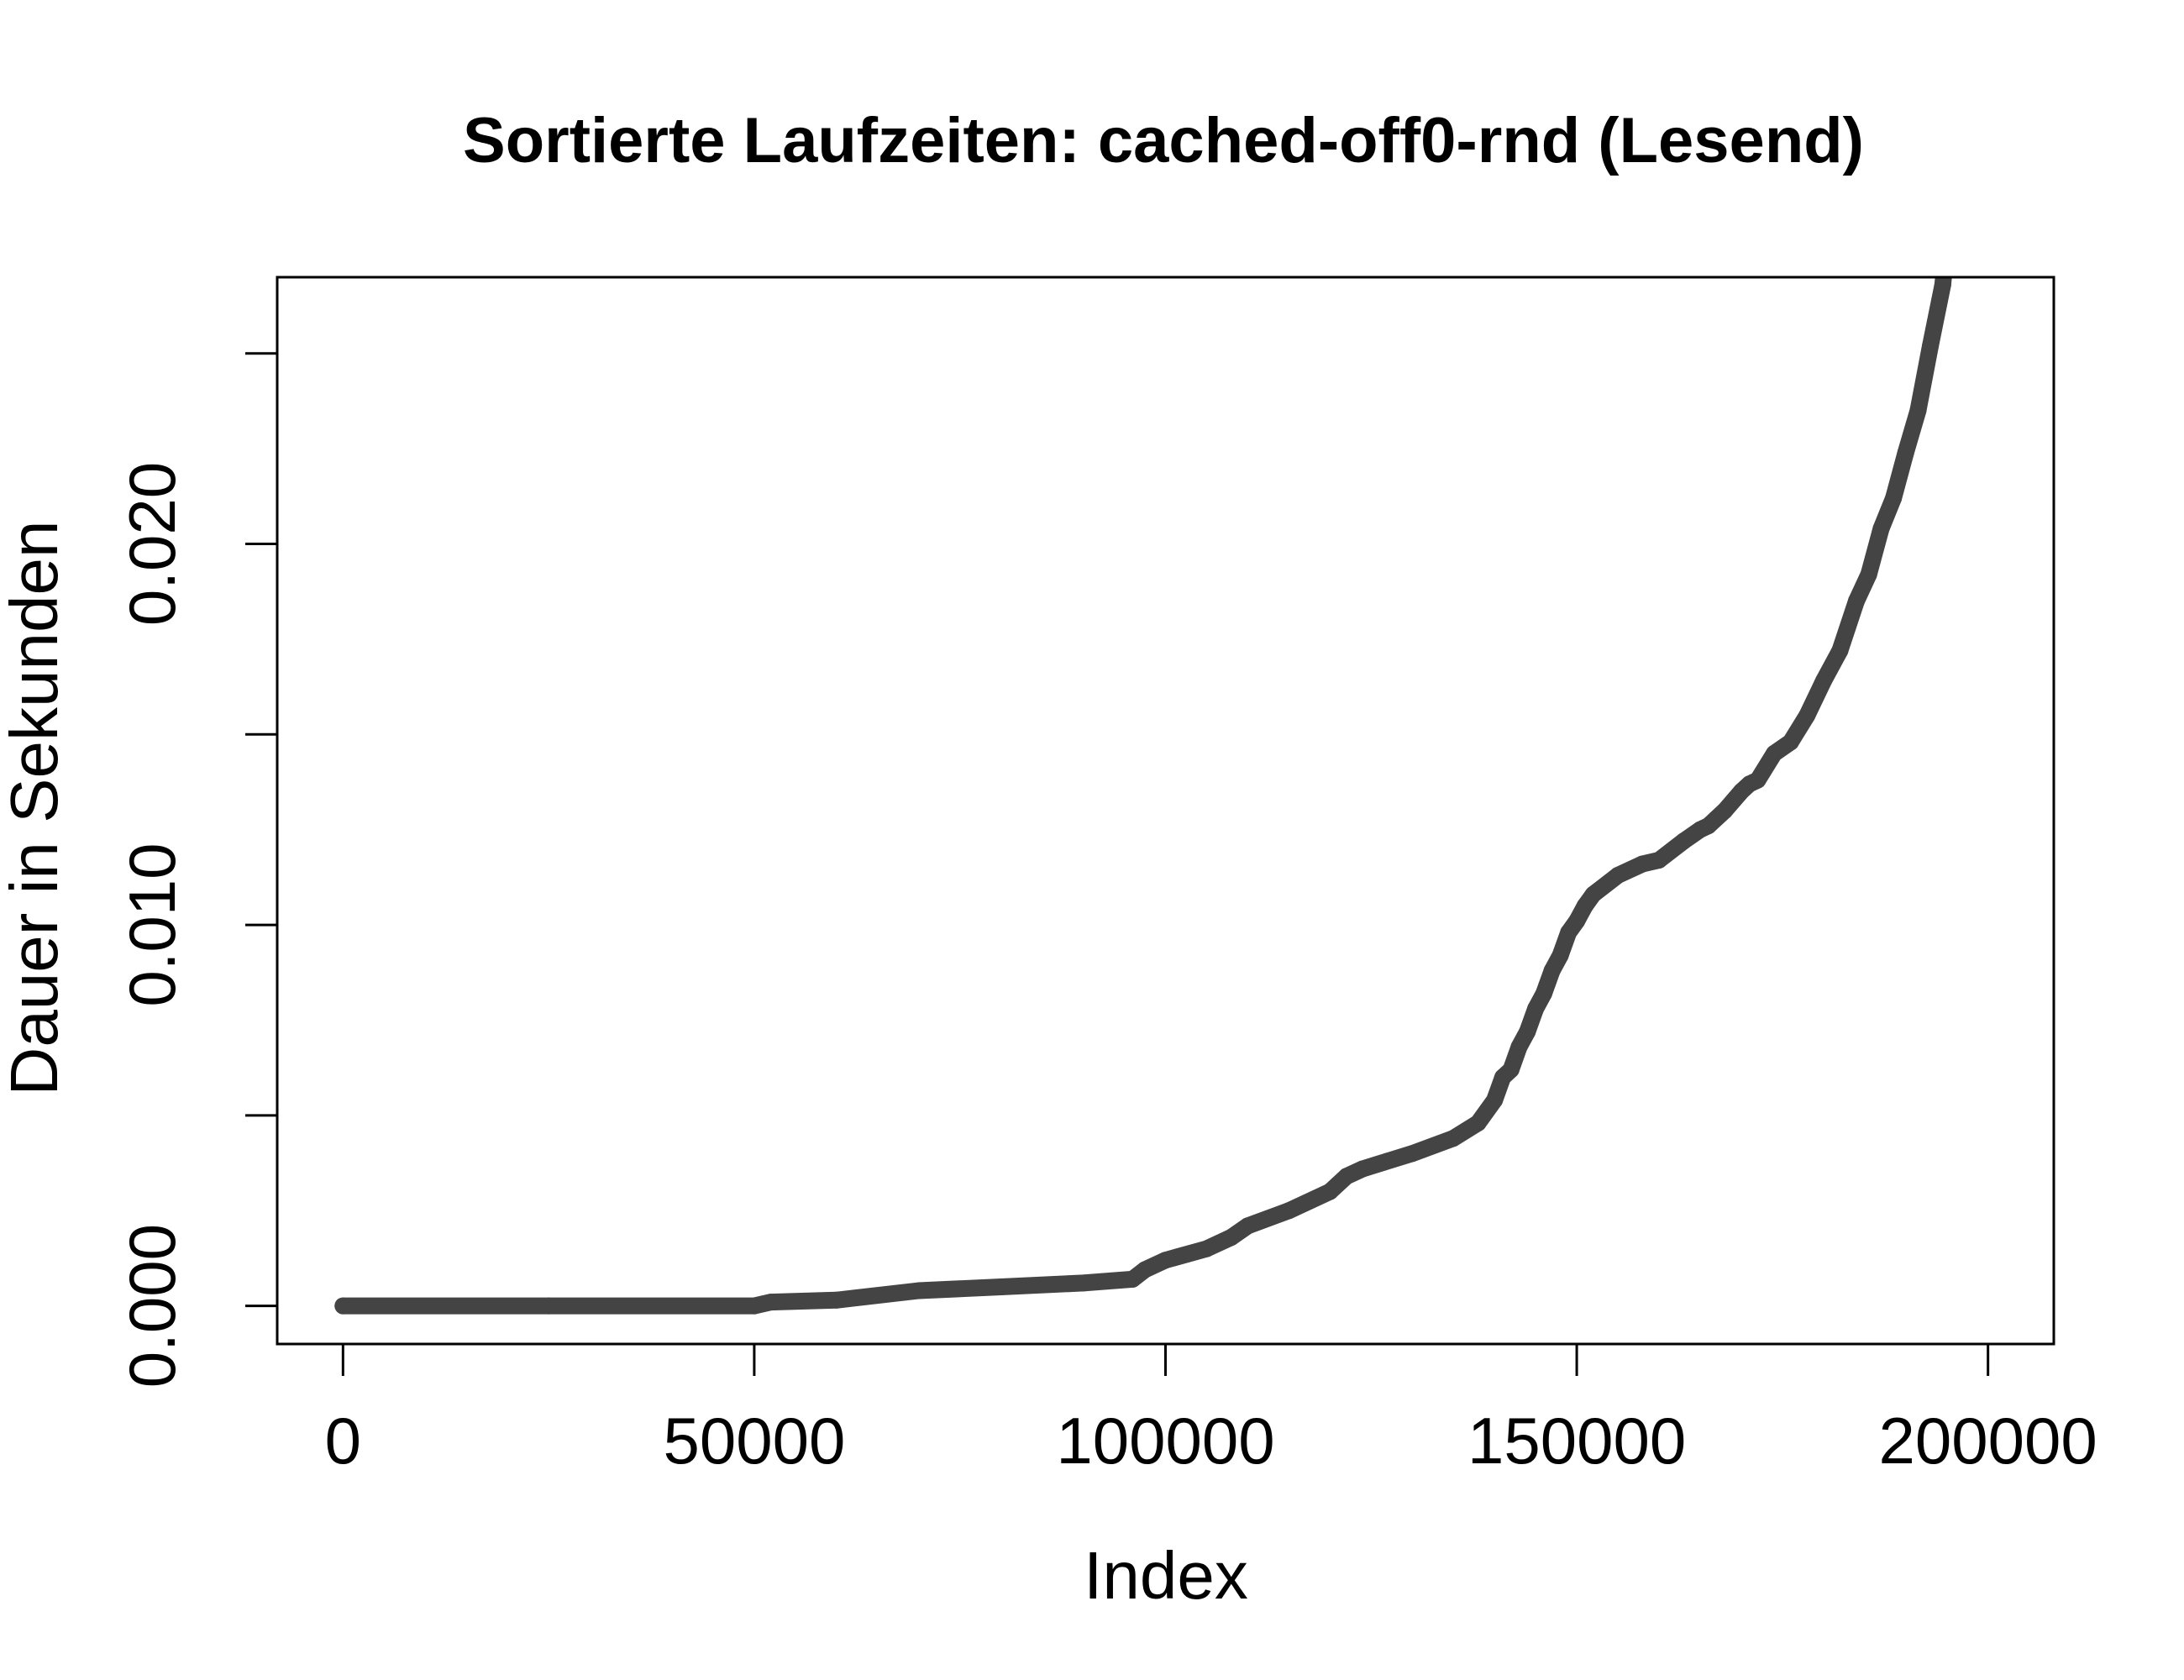  Describe the element at coordinates (343, 1441) in the screenshot. I see `x-tick-label: 0` at that location.